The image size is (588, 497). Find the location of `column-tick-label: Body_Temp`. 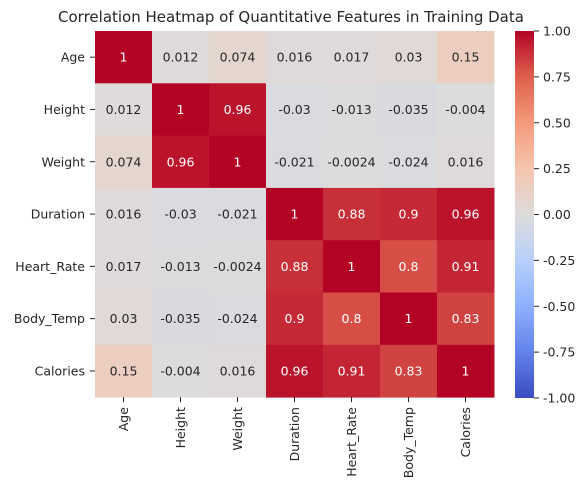

column-tick-label: Body_Temp is located at coordinates (408, 442).